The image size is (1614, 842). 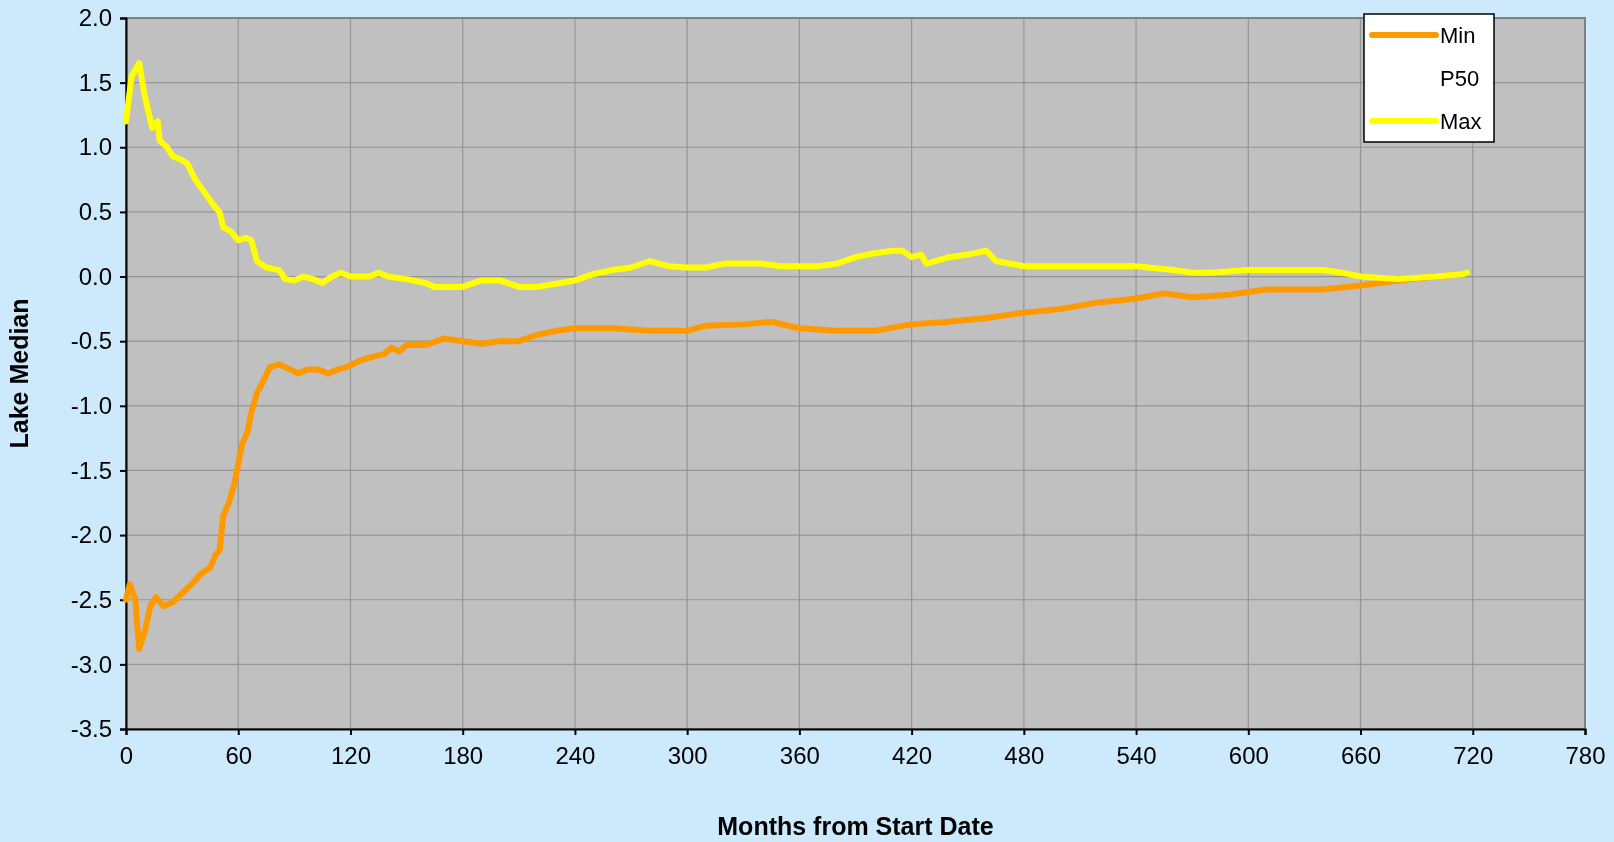 I want to click on y-tick-label: -2.0, so click(x=91, y=535).